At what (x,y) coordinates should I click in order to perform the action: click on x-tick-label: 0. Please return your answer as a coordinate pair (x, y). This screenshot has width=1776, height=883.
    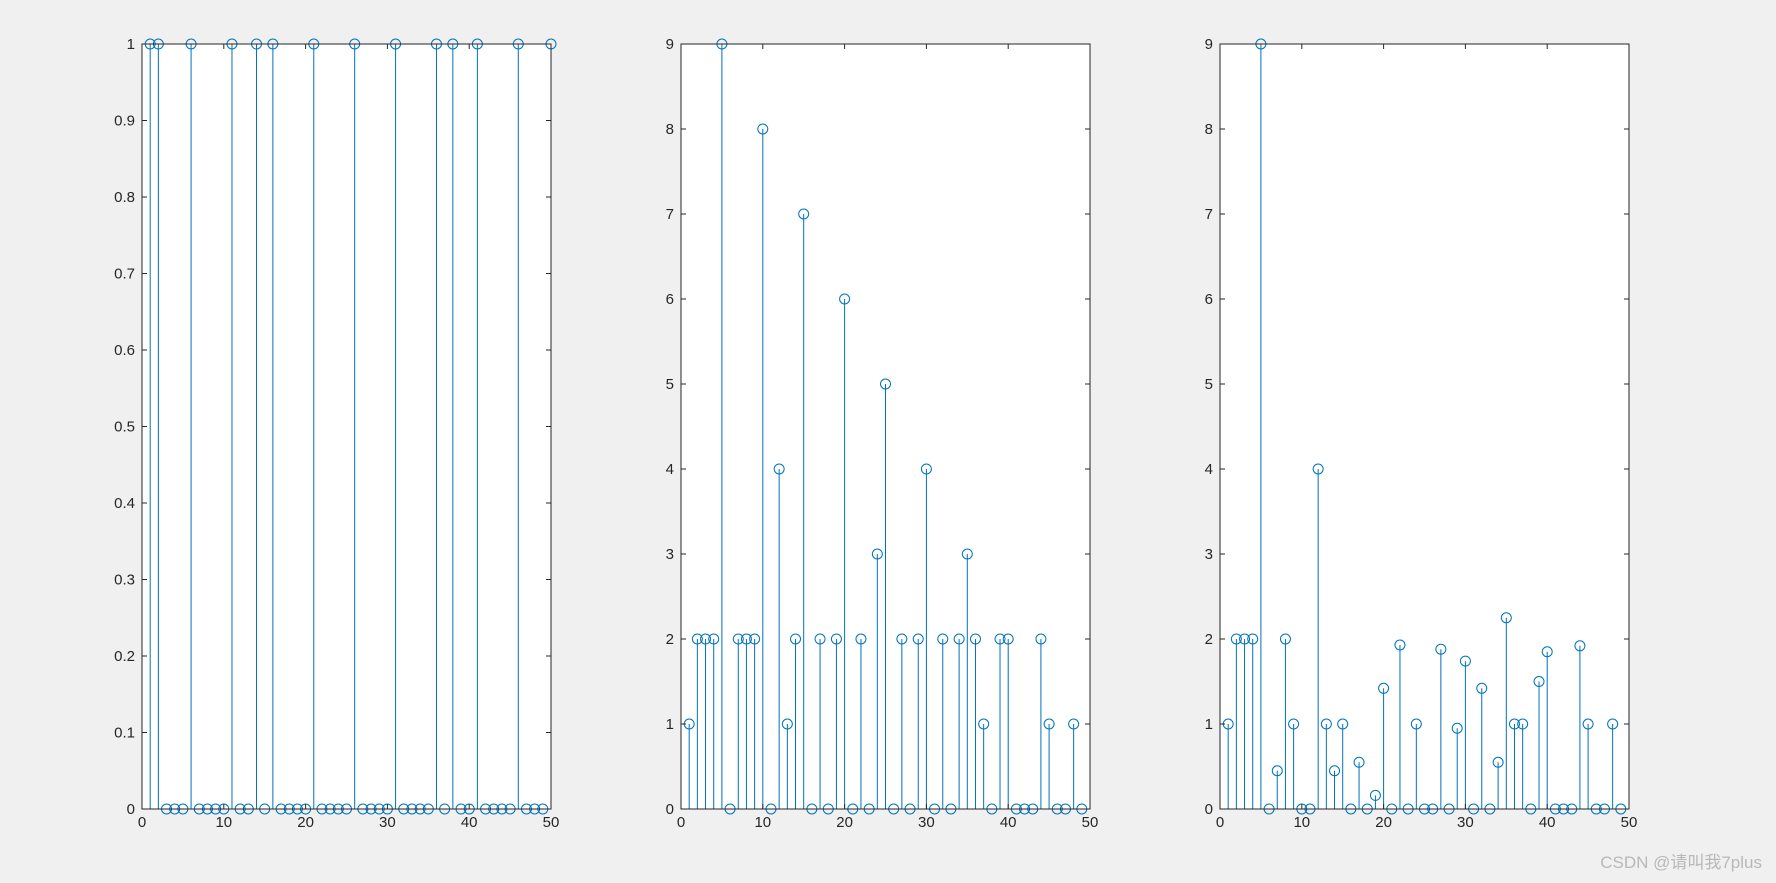
    Looking at the image, I should click on (142, 822).